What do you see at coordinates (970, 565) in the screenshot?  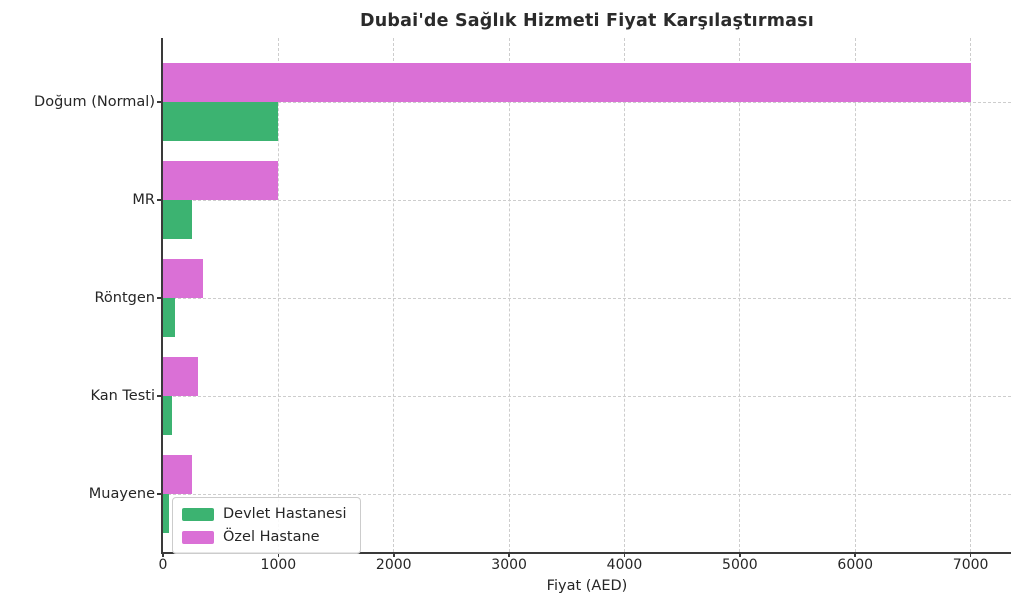 I see `x-tick-label: 7000` at bounding box center [970, 565].